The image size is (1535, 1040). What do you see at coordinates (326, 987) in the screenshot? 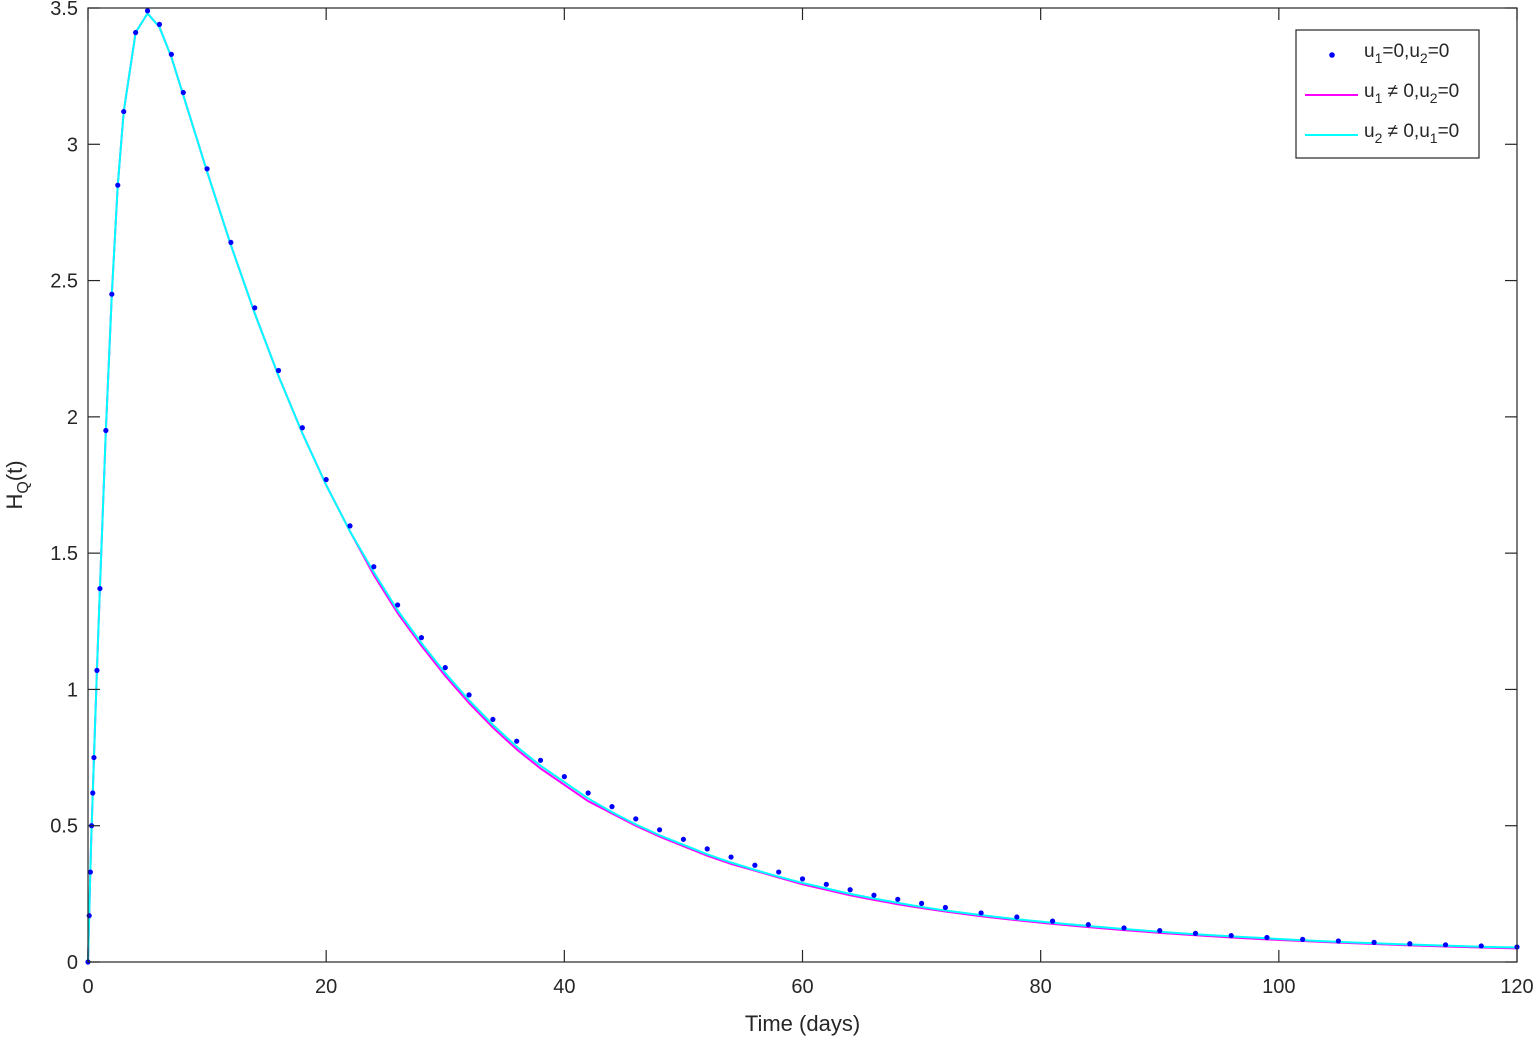
I see `x-tick-label: 20` at bounding box center [326, 987].